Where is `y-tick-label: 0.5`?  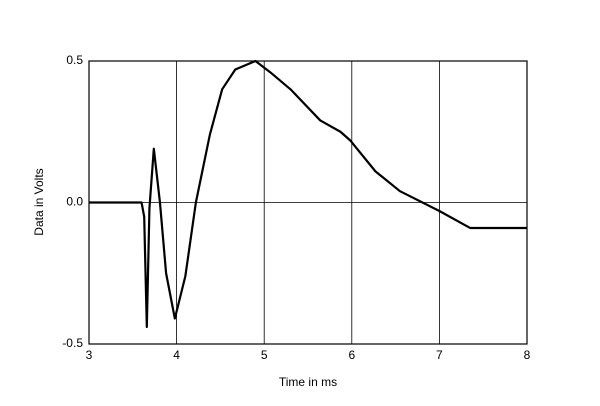 y-tick-label: 0.5 is located at coordinates (74, 60).